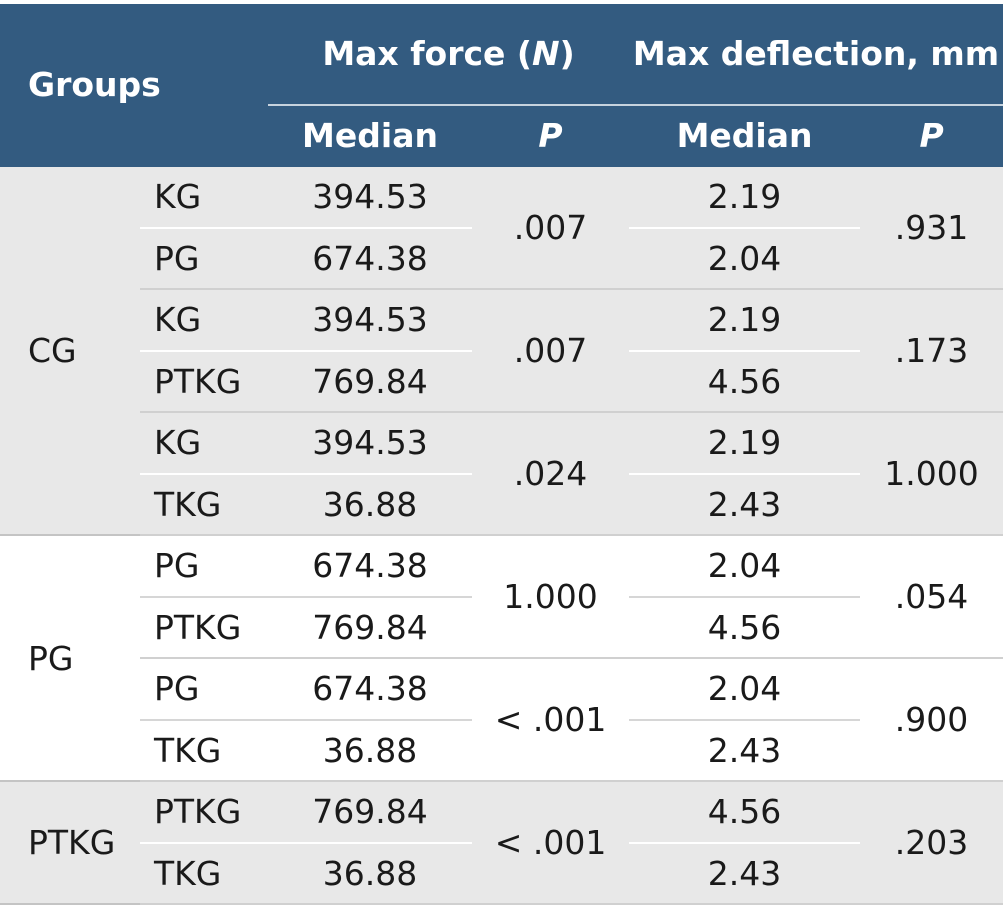 Image resolution: width=1004 pixels, height=924 pixels. I want to click on deflection-p-value: .054, so click(932, 597).